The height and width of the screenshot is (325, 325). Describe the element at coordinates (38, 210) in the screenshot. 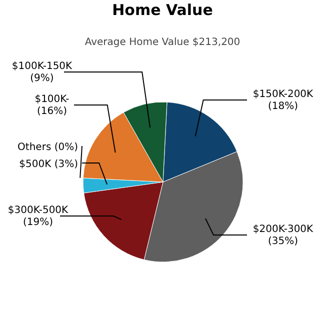

I see `slice-label: $300K-500K` at that location.